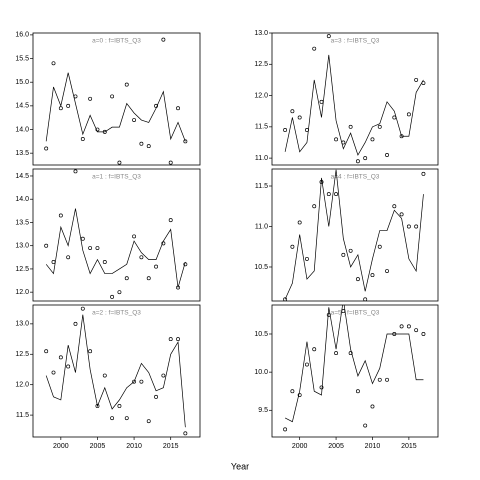  What do you see at coordinates (116, 313) in the screenshot?
I see `strip-label: a=2 : f=IBTS_Q3` at bounding box center [116, 313].